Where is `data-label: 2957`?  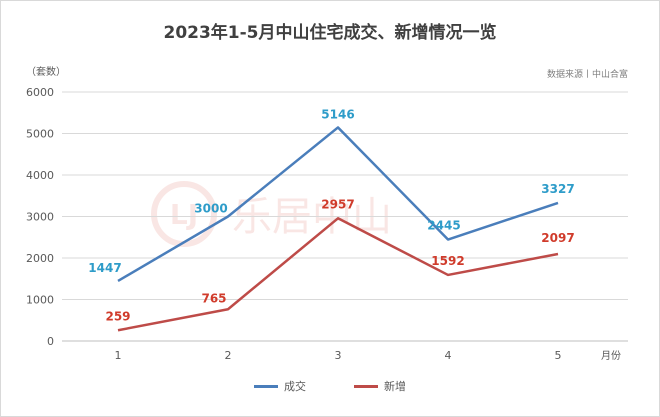
data-label: 2957 is located at coordinates (337, 204).